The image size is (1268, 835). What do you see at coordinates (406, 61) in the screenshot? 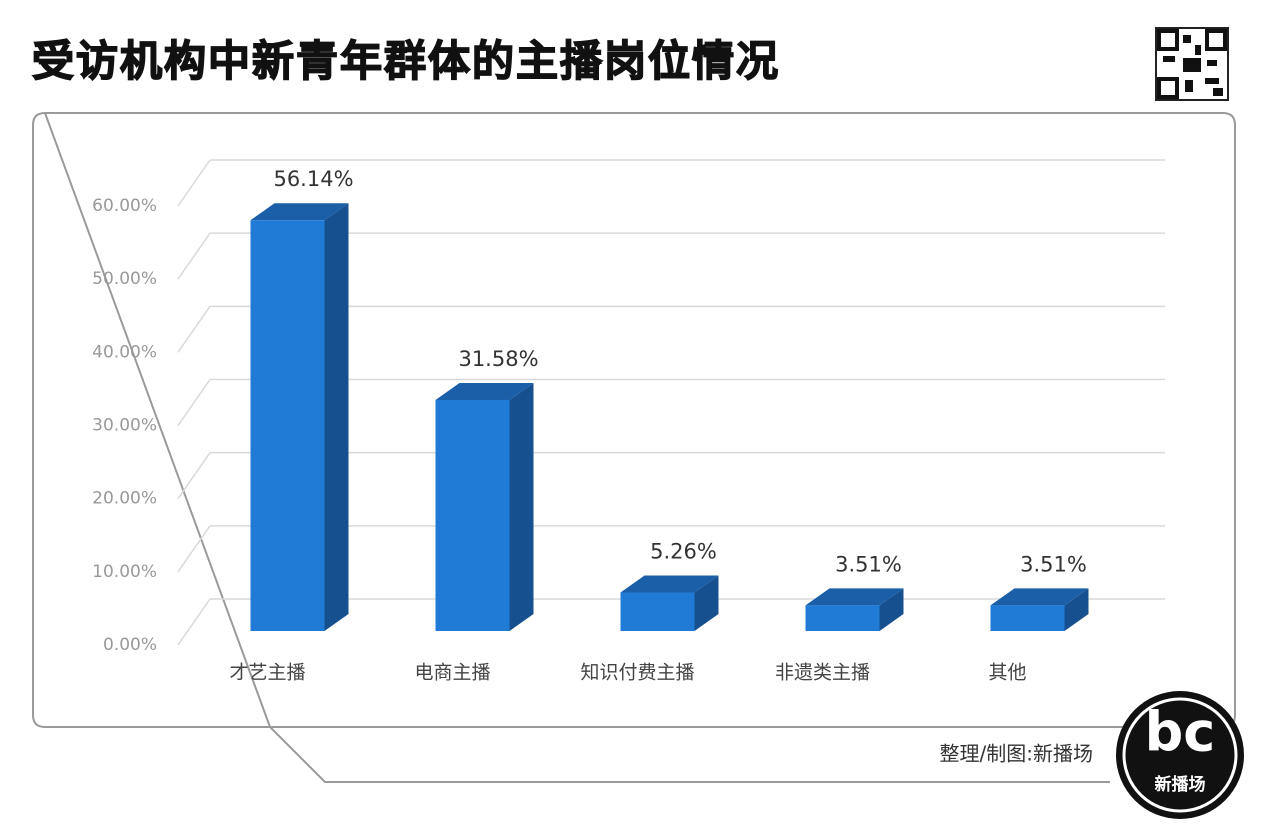
I see `chart-title: 受访机构中新青年群体的主播岗位情况` at bounding box center [406, 61].